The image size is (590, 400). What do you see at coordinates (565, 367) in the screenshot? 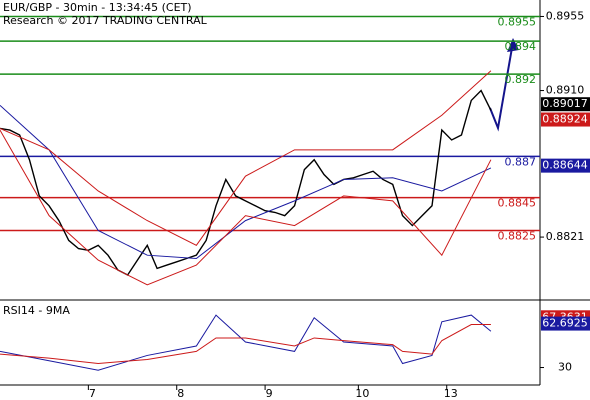
I see `y-tick-label: 30` at bounding box center [565, 367].